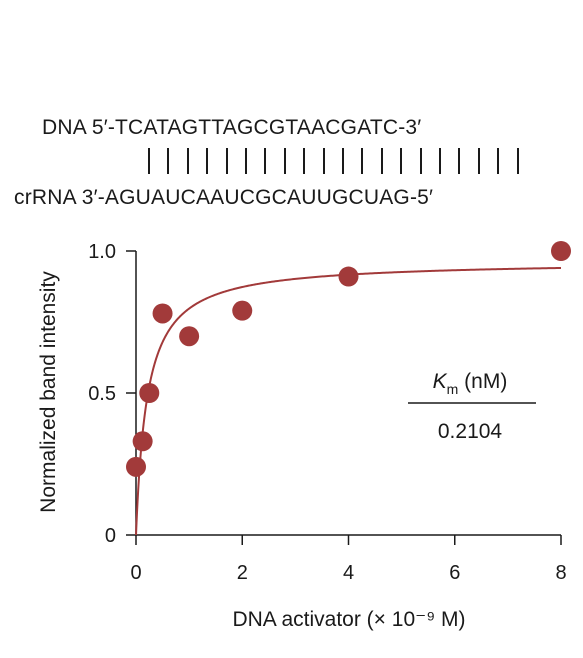  I want to click on x-tick-label: 2, so click(242, 573).